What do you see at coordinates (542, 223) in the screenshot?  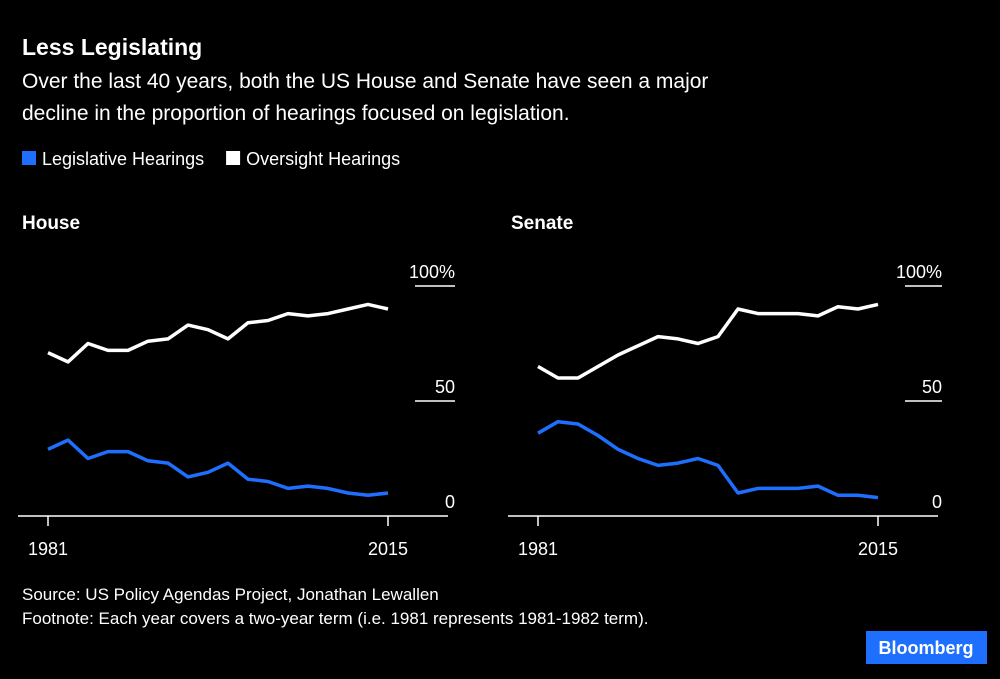 I see `panel-title: Senate` at bounding box center [542, 223].